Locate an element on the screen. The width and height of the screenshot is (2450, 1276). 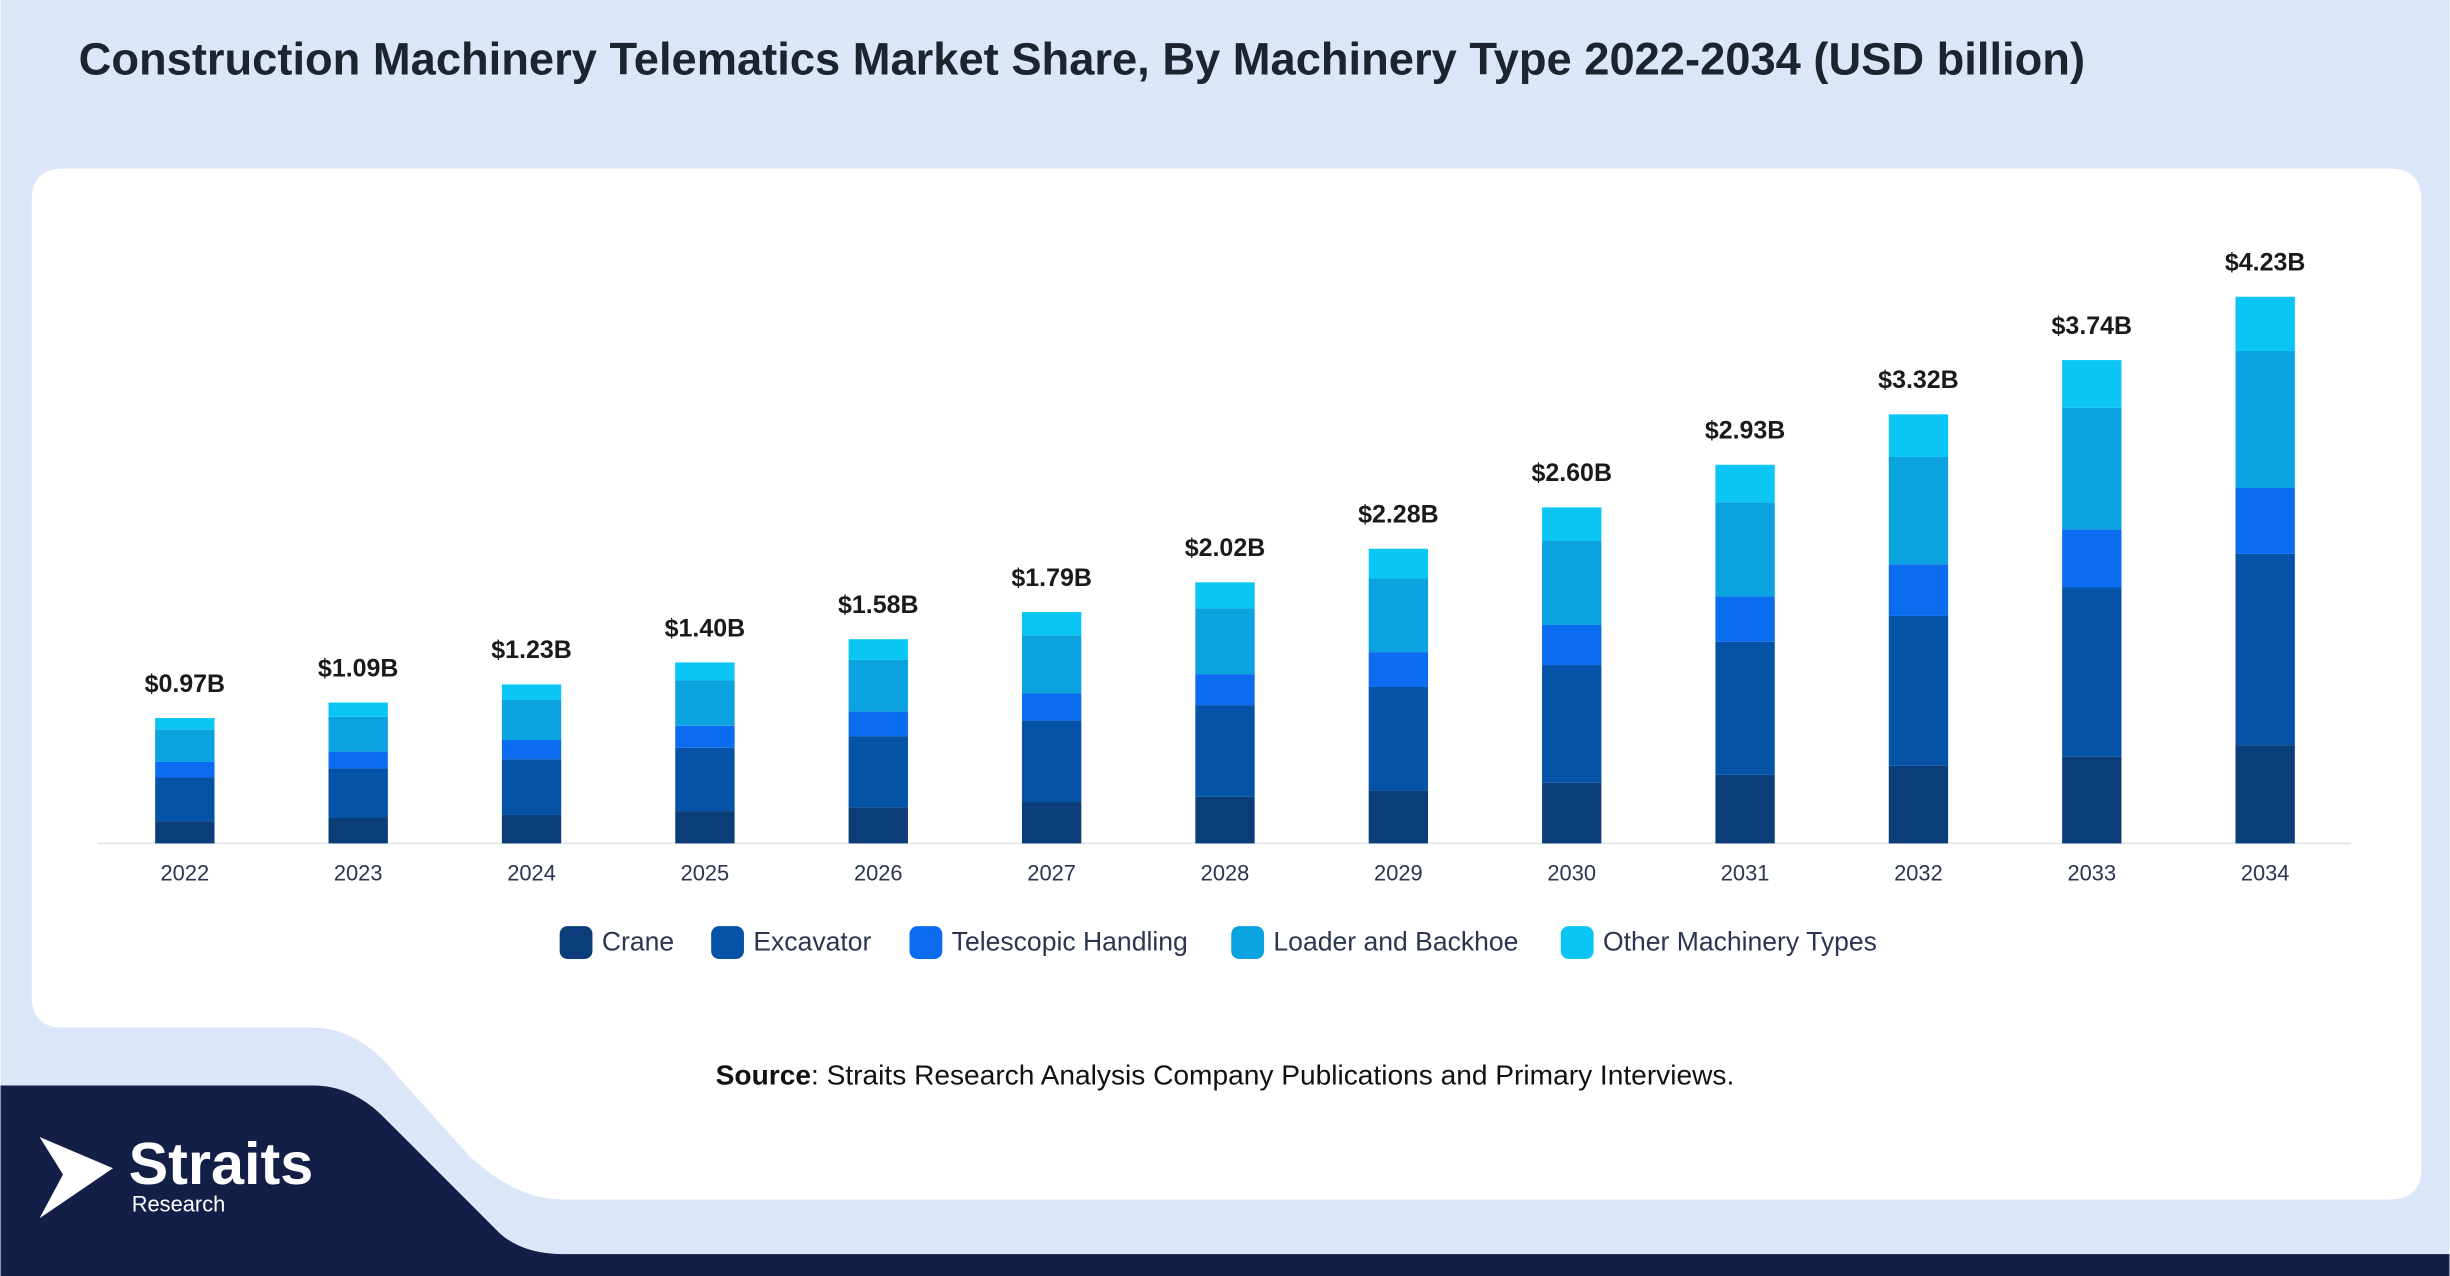
x-tick-label: 2032 is located at coordinates (1918, 872).